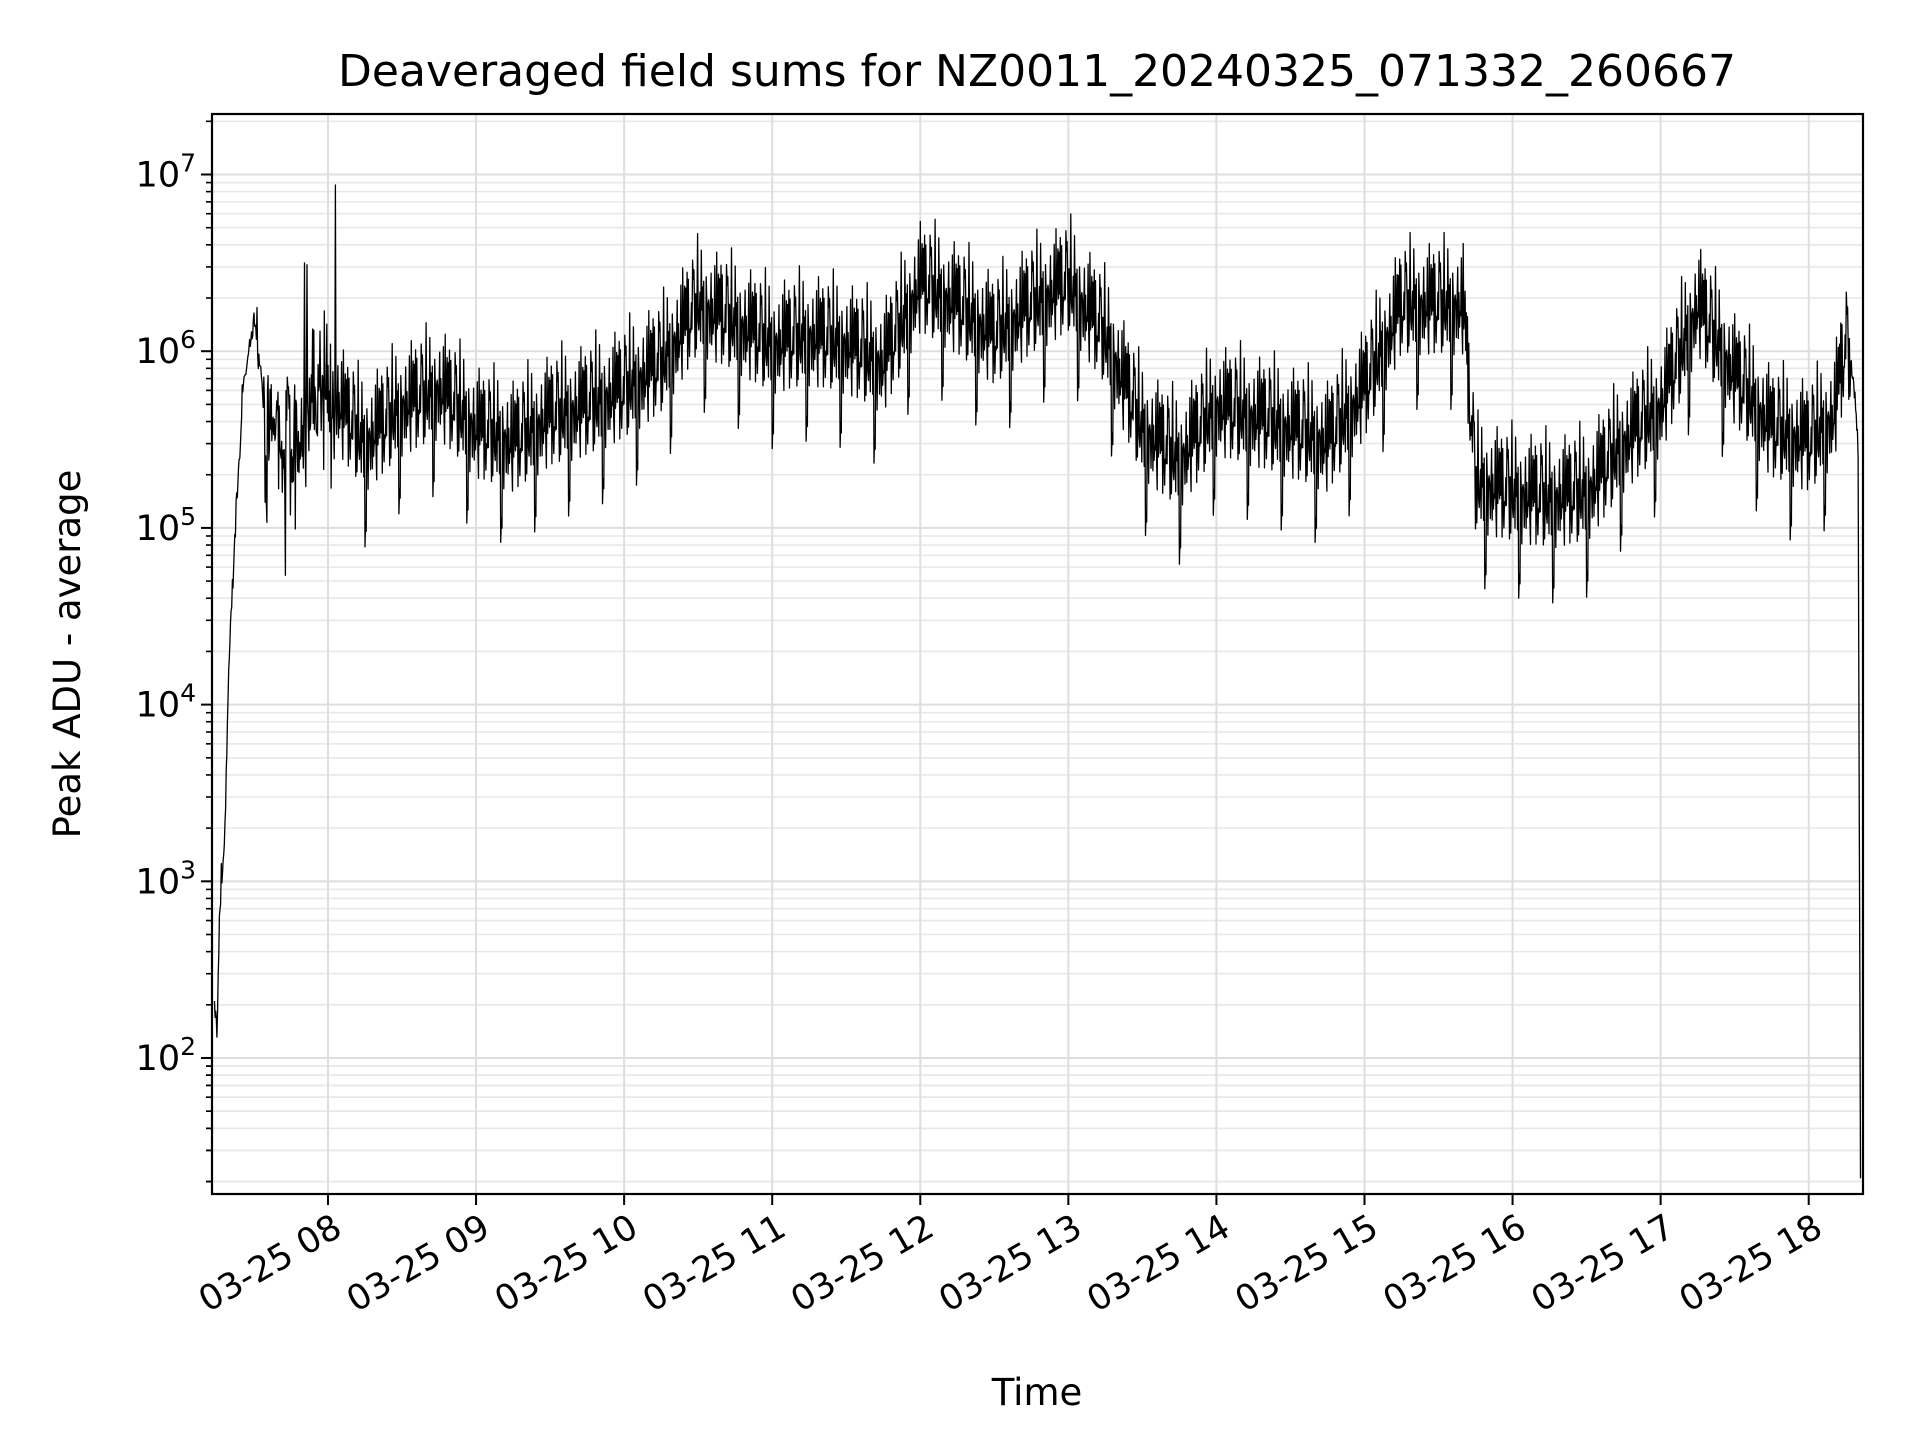  I want to click on y-tick-exponent: 4, so click(188, 693).